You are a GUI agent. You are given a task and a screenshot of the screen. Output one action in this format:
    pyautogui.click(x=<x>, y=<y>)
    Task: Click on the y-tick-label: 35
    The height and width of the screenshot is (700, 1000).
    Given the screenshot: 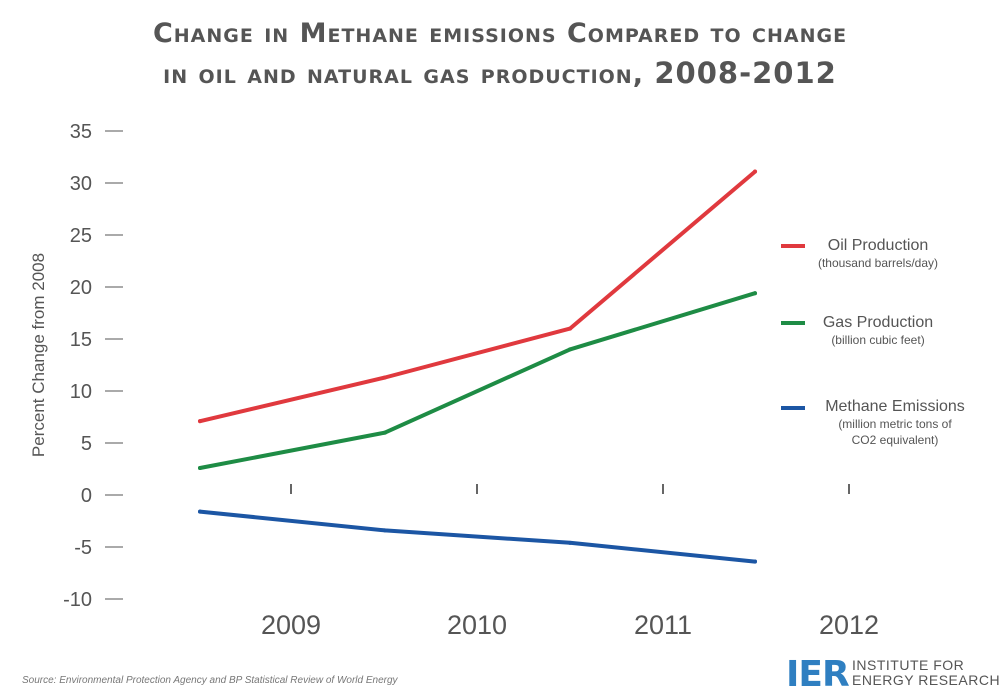 What is the action you would take?
    pyautogui.click(x=81, y=132)
    